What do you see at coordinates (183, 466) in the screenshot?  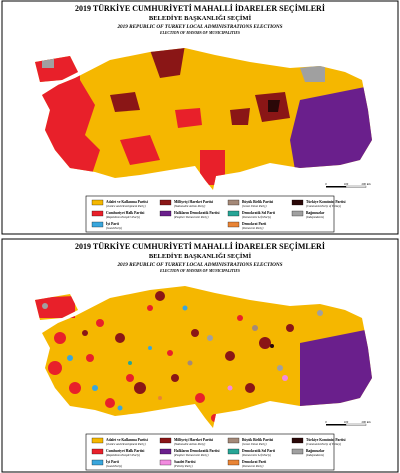 I see `legend-english: (Felicity Party)` at bounding box center [183, 466].